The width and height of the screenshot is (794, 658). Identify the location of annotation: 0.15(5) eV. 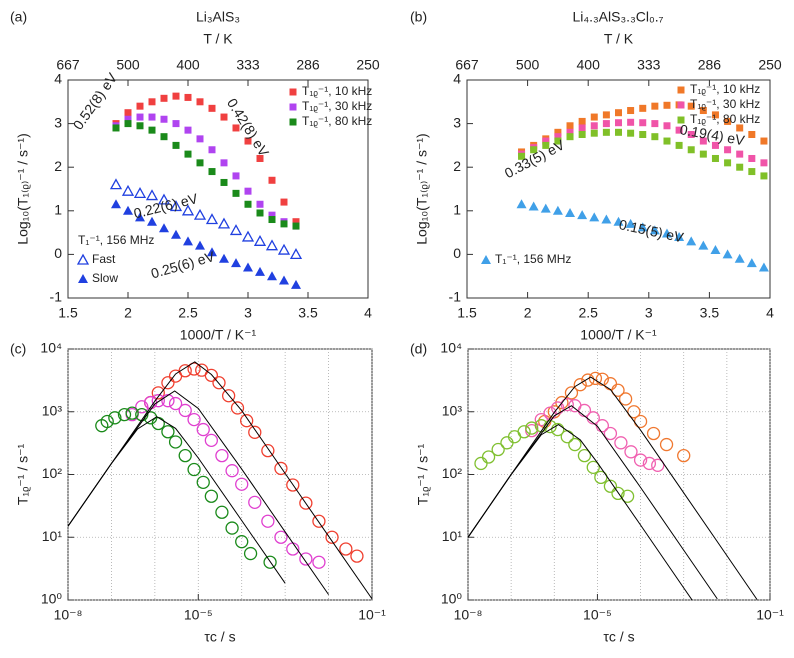
(652, 230).